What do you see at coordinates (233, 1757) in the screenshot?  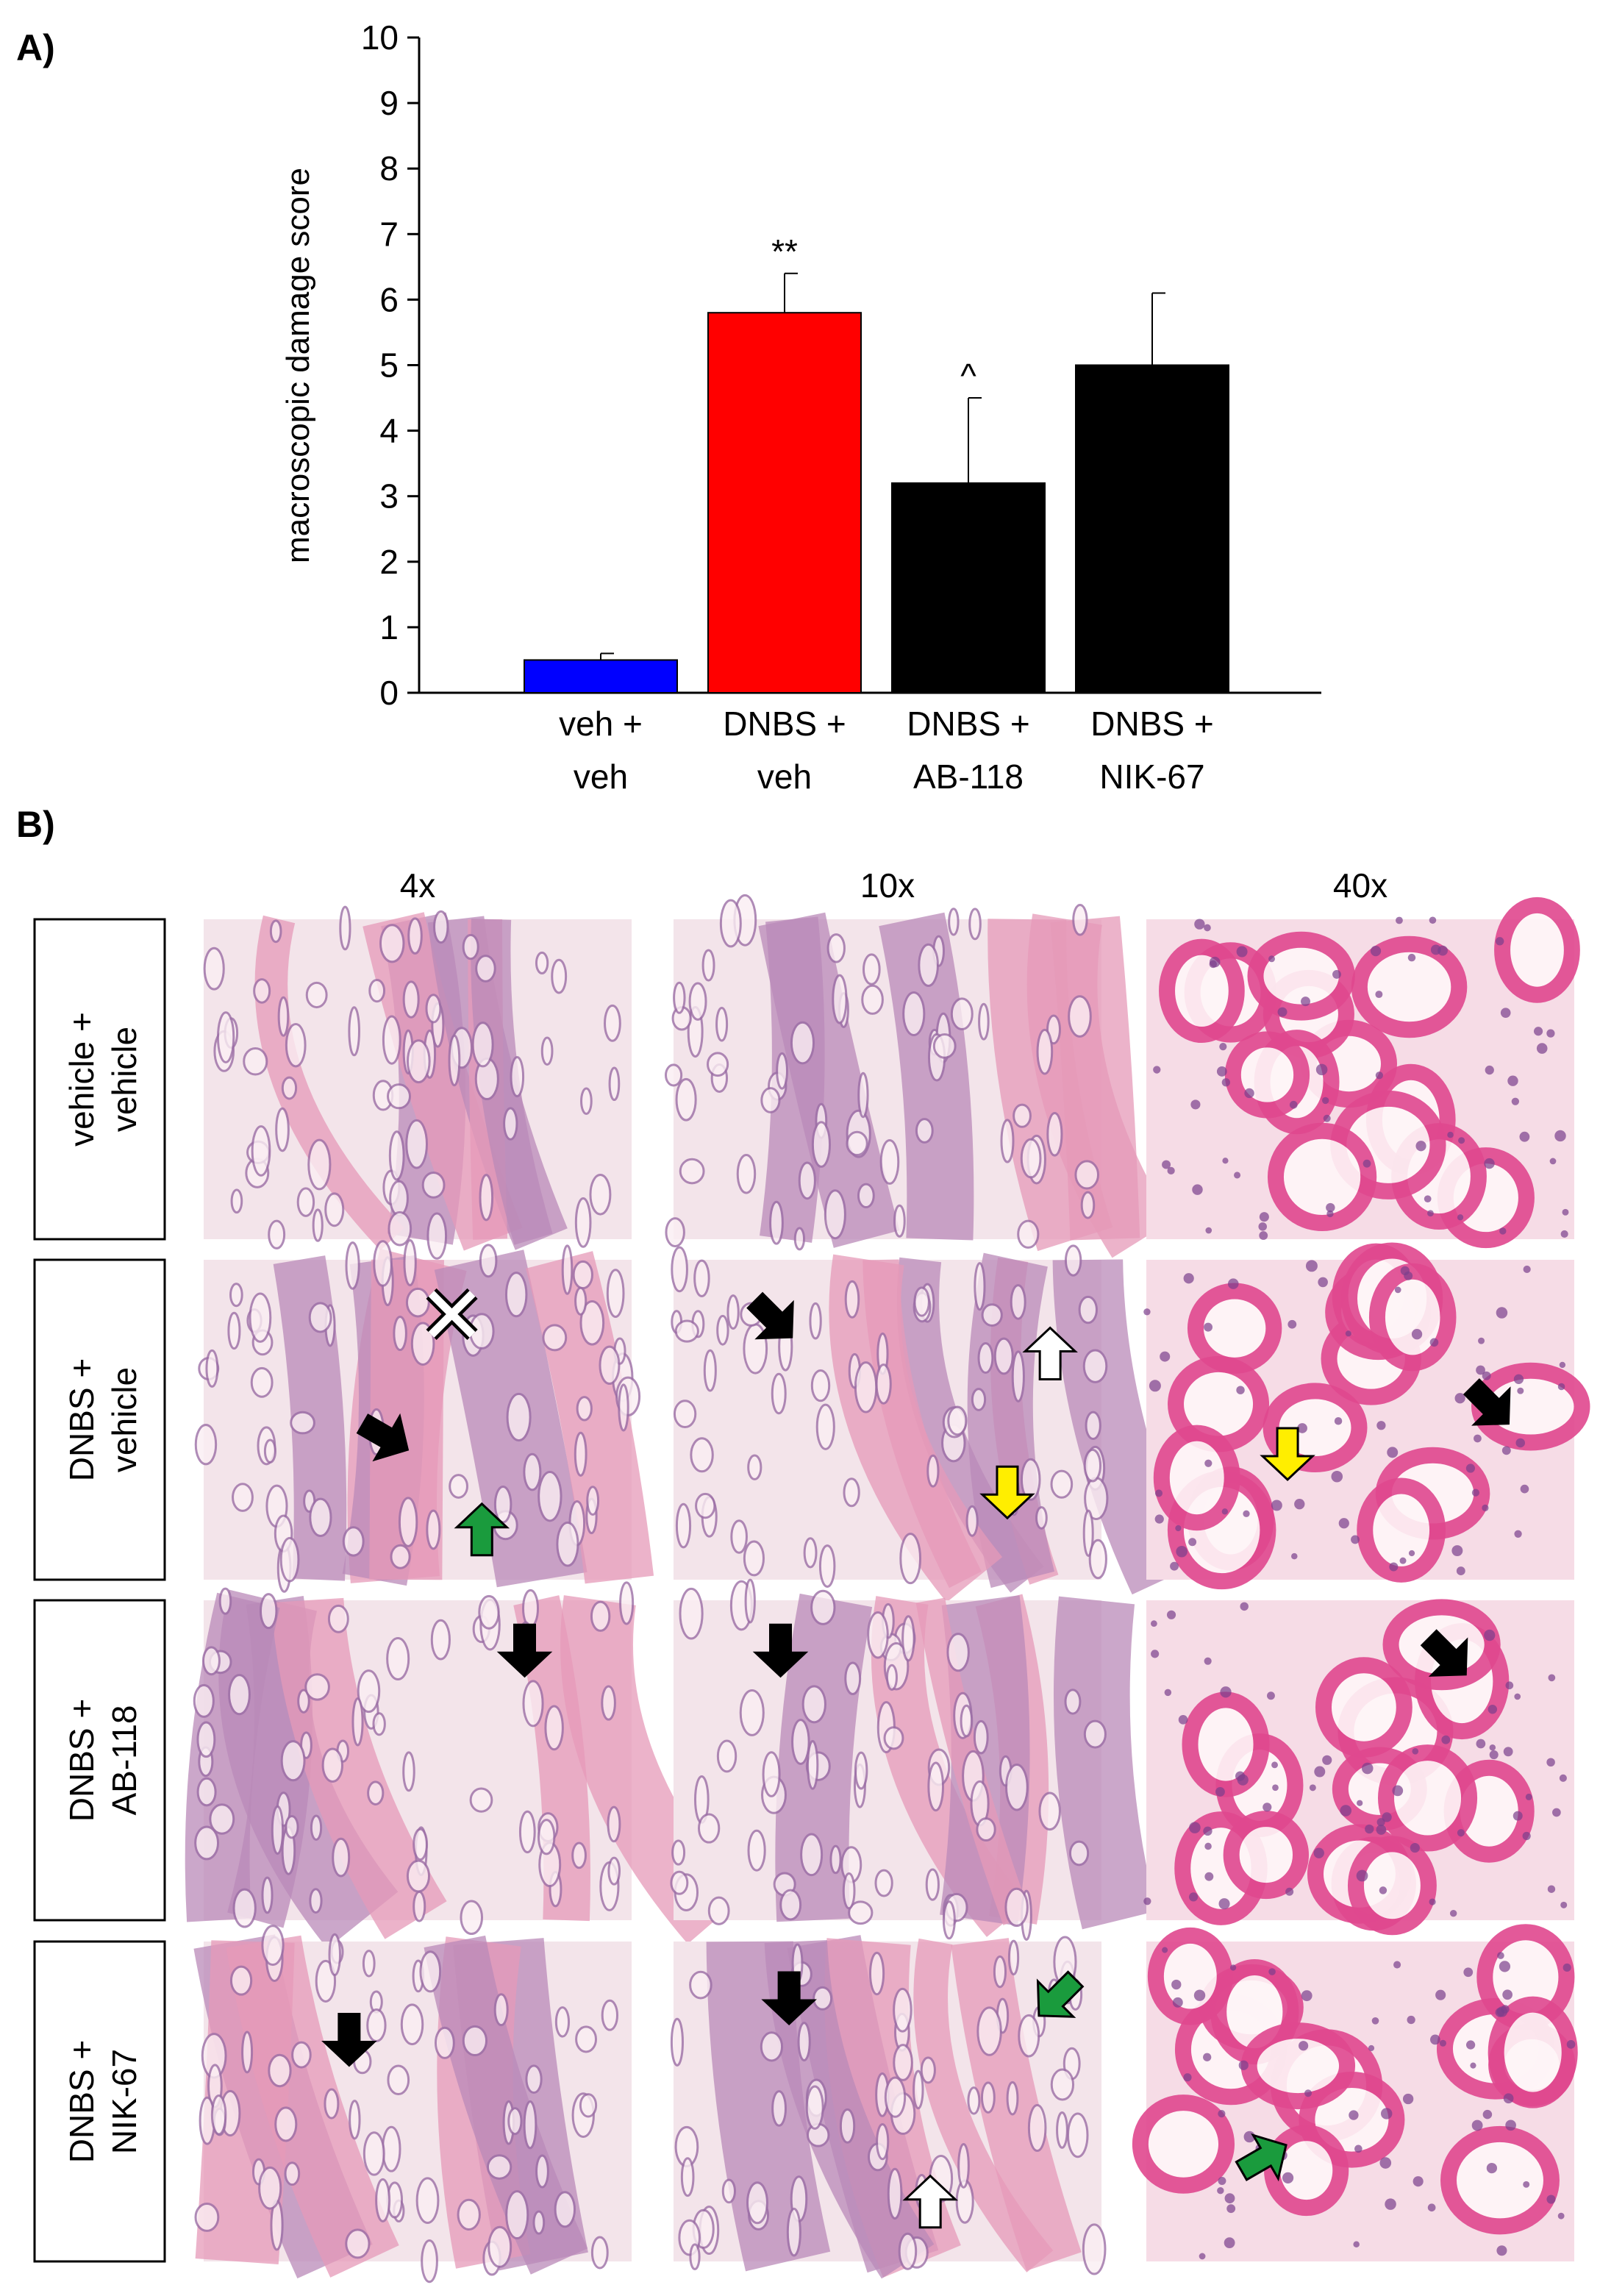 I see `tissue-band` at bounding box center [233, 1757].